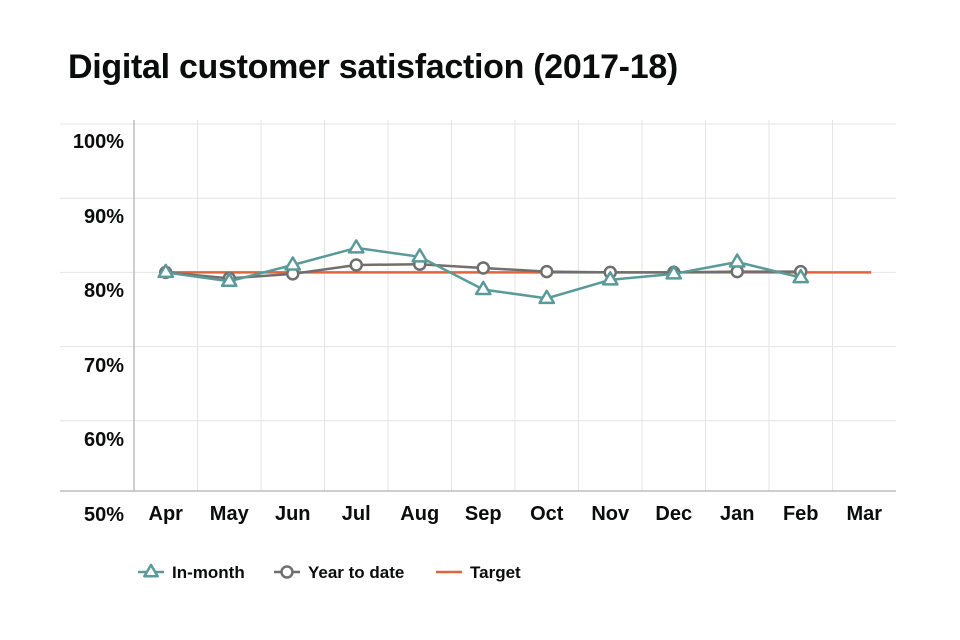 This screenshot has height=640, width=960. Describe the element at coordinates (610, 514) in the screenshot. I see `x-tick-label: Nov` at that location.